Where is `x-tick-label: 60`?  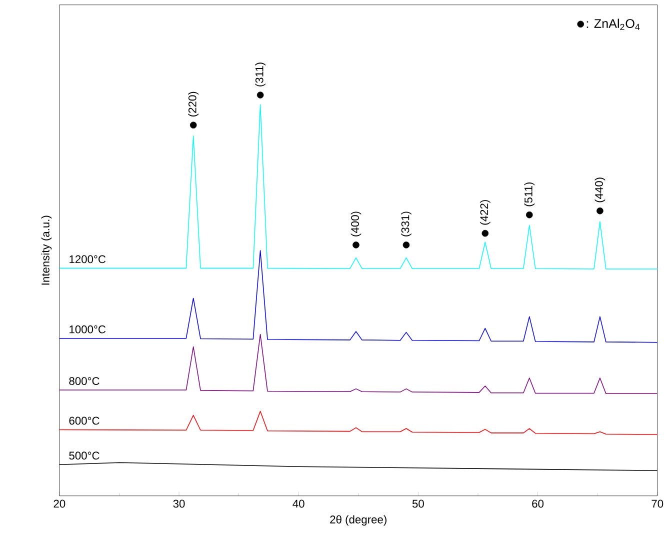 x-tick-label: 60 is located at coordinates (538, 504).